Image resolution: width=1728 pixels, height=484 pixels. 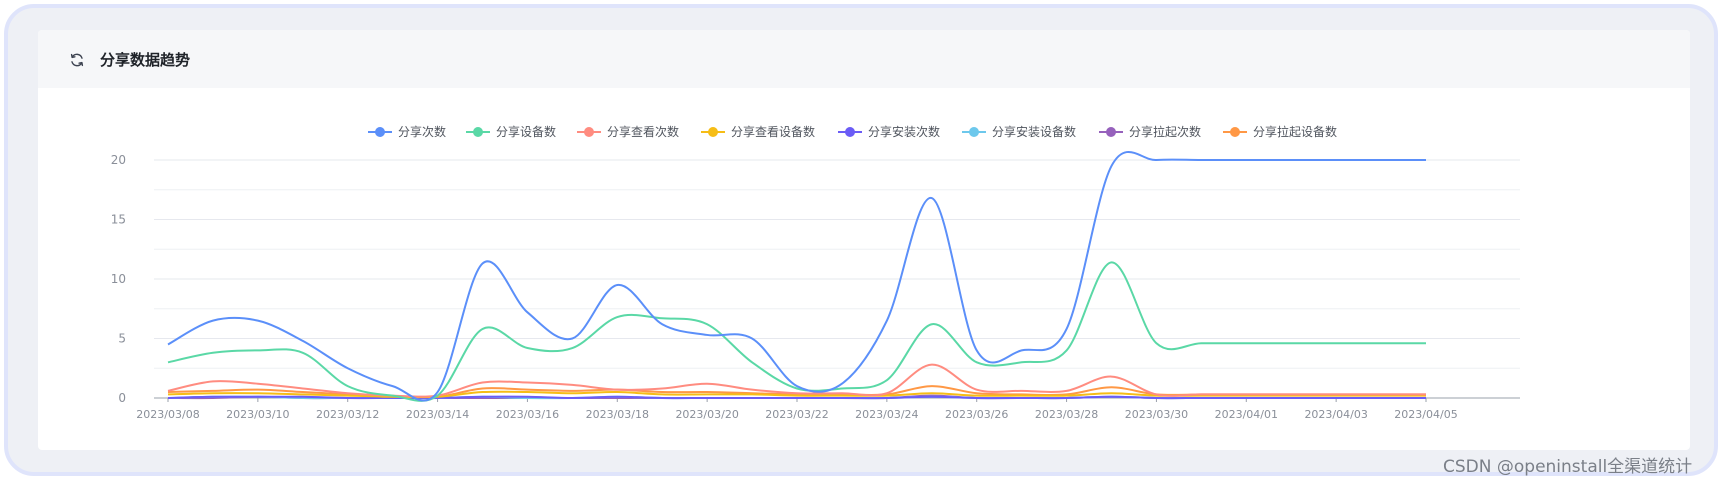 I want to click on legend-item: 分享安装次数, so click(x=889, y=131).